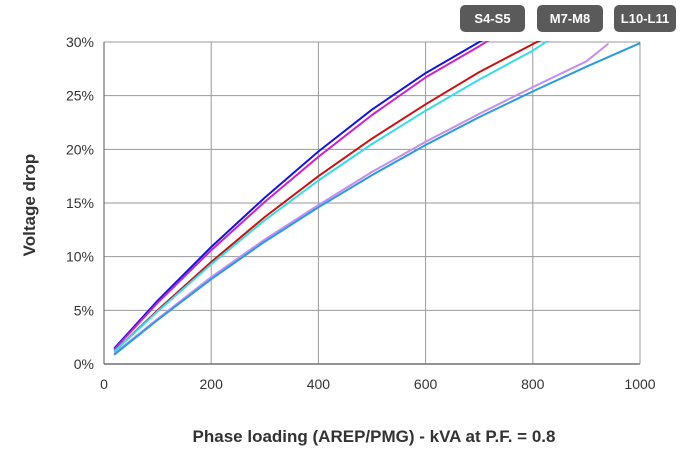 This screenshot has width=680, height=456. Describe the element at coordinates (80, 203) in the screenshot. I see `y-tick-label: 15%` at that location.